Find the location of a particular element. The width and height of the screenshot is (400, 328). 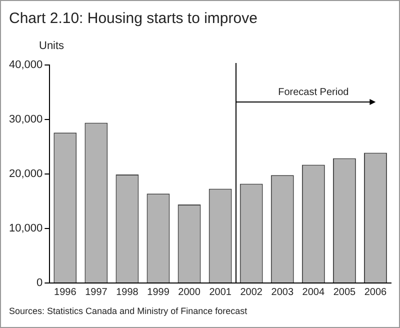

y-tick-label: 30,000 is located at coordinates (25, 120).